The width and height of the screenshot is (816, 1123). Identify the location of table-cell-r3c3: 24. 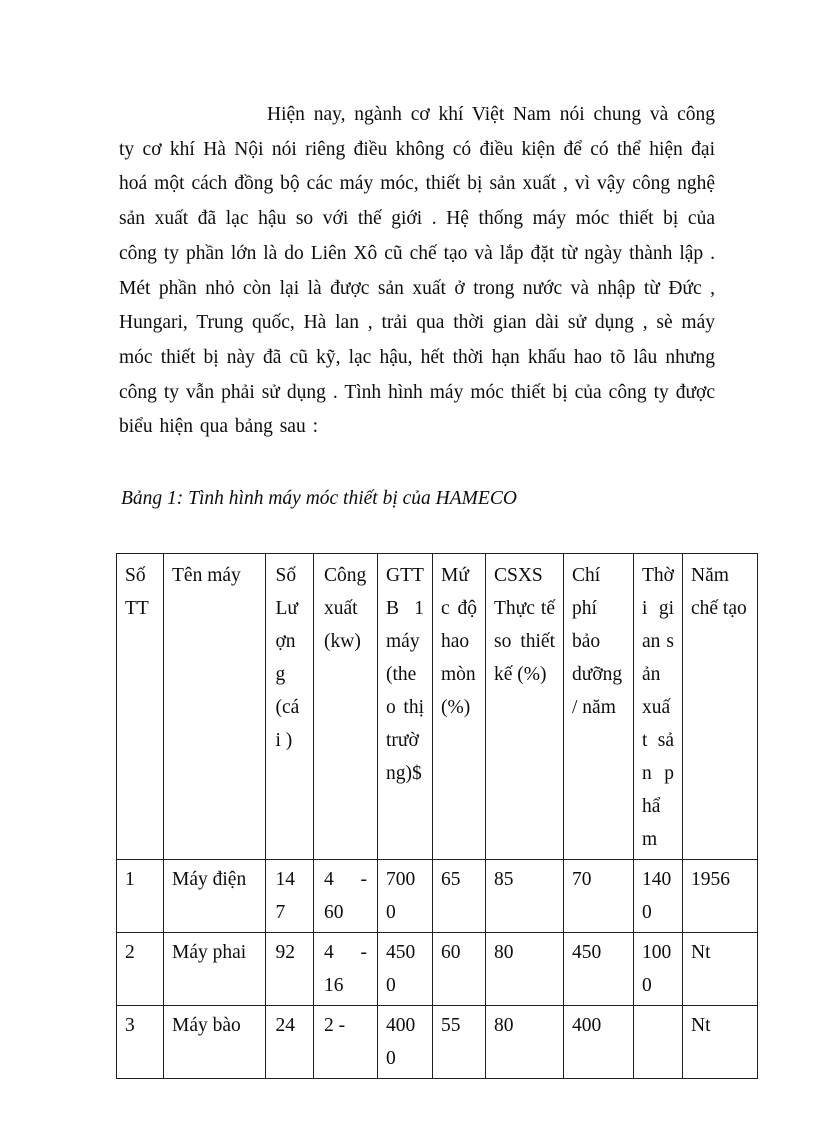
(289, 1042).